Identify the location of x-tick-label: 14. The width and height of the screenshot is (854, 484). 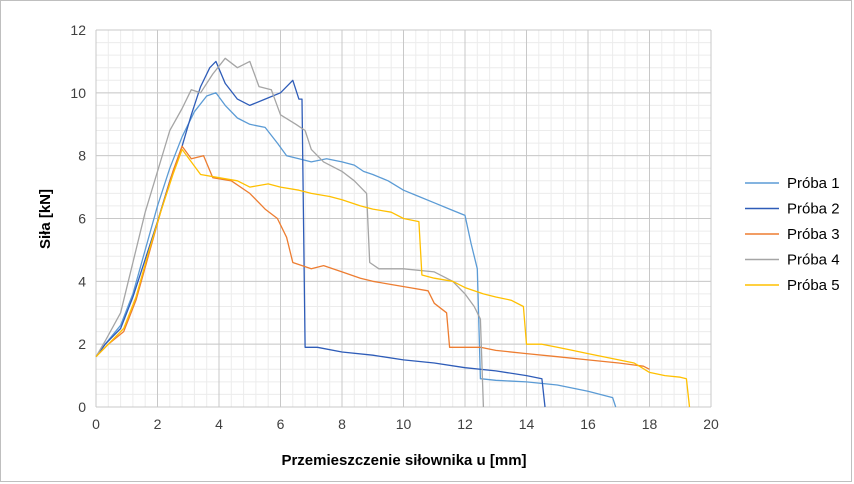
(527, 424).